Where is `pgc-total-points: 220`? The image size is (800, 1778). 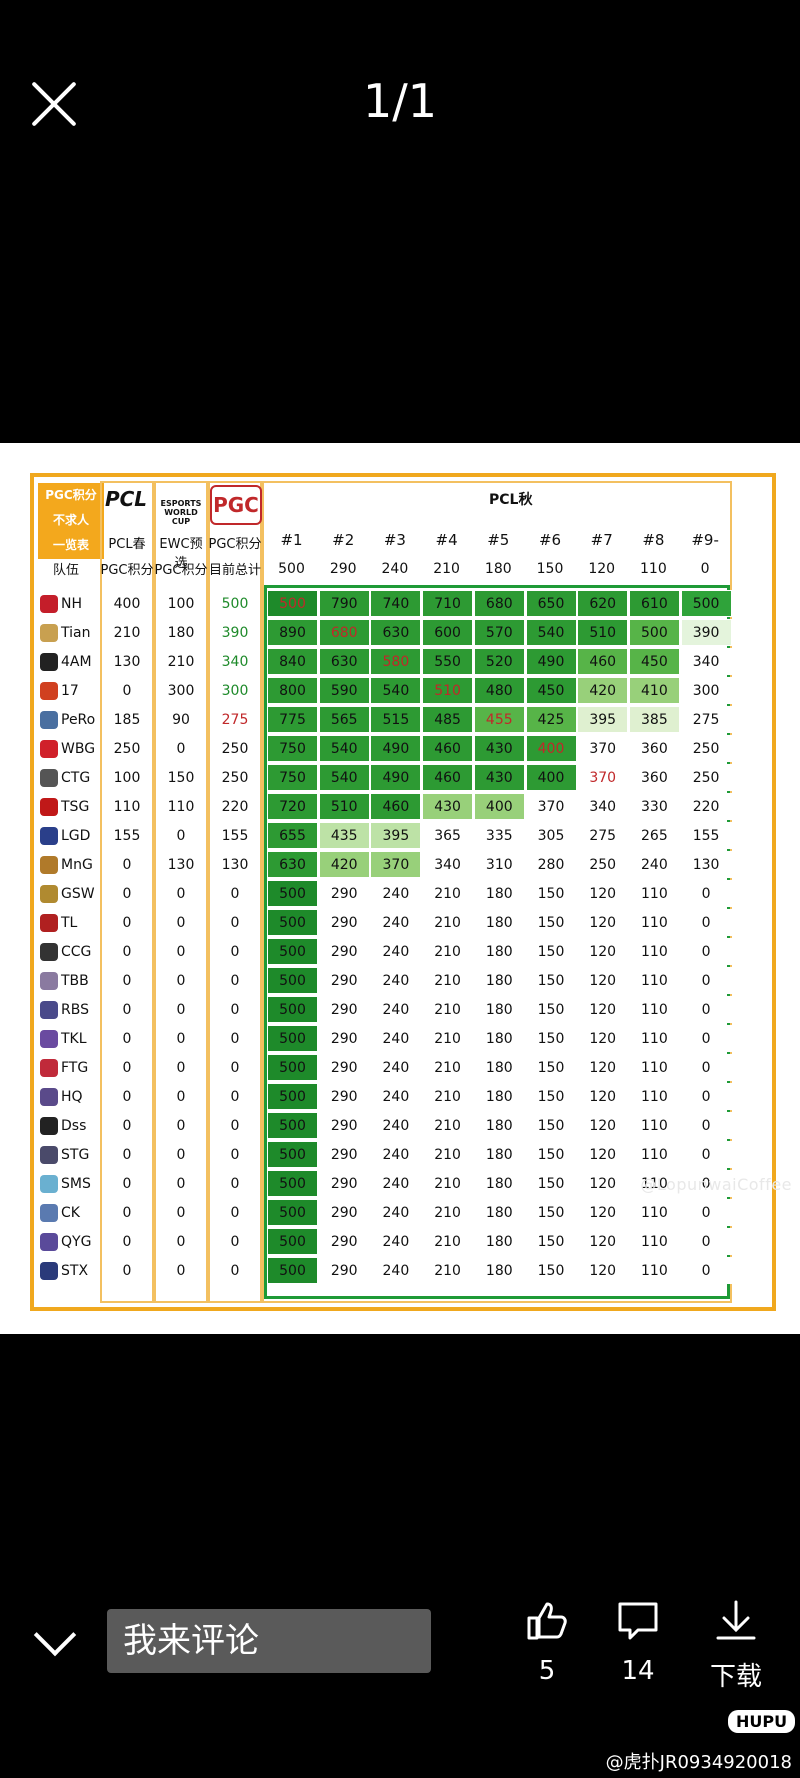
pgc-total-points: 220 is located at coordinates (235, 807).